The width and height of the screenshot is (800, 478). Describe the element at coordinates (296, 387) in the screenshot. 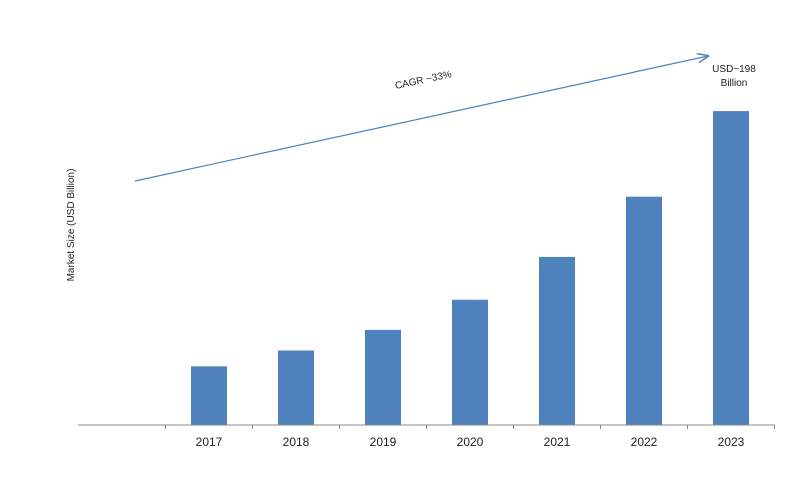

I see `bar-2018` at that location.